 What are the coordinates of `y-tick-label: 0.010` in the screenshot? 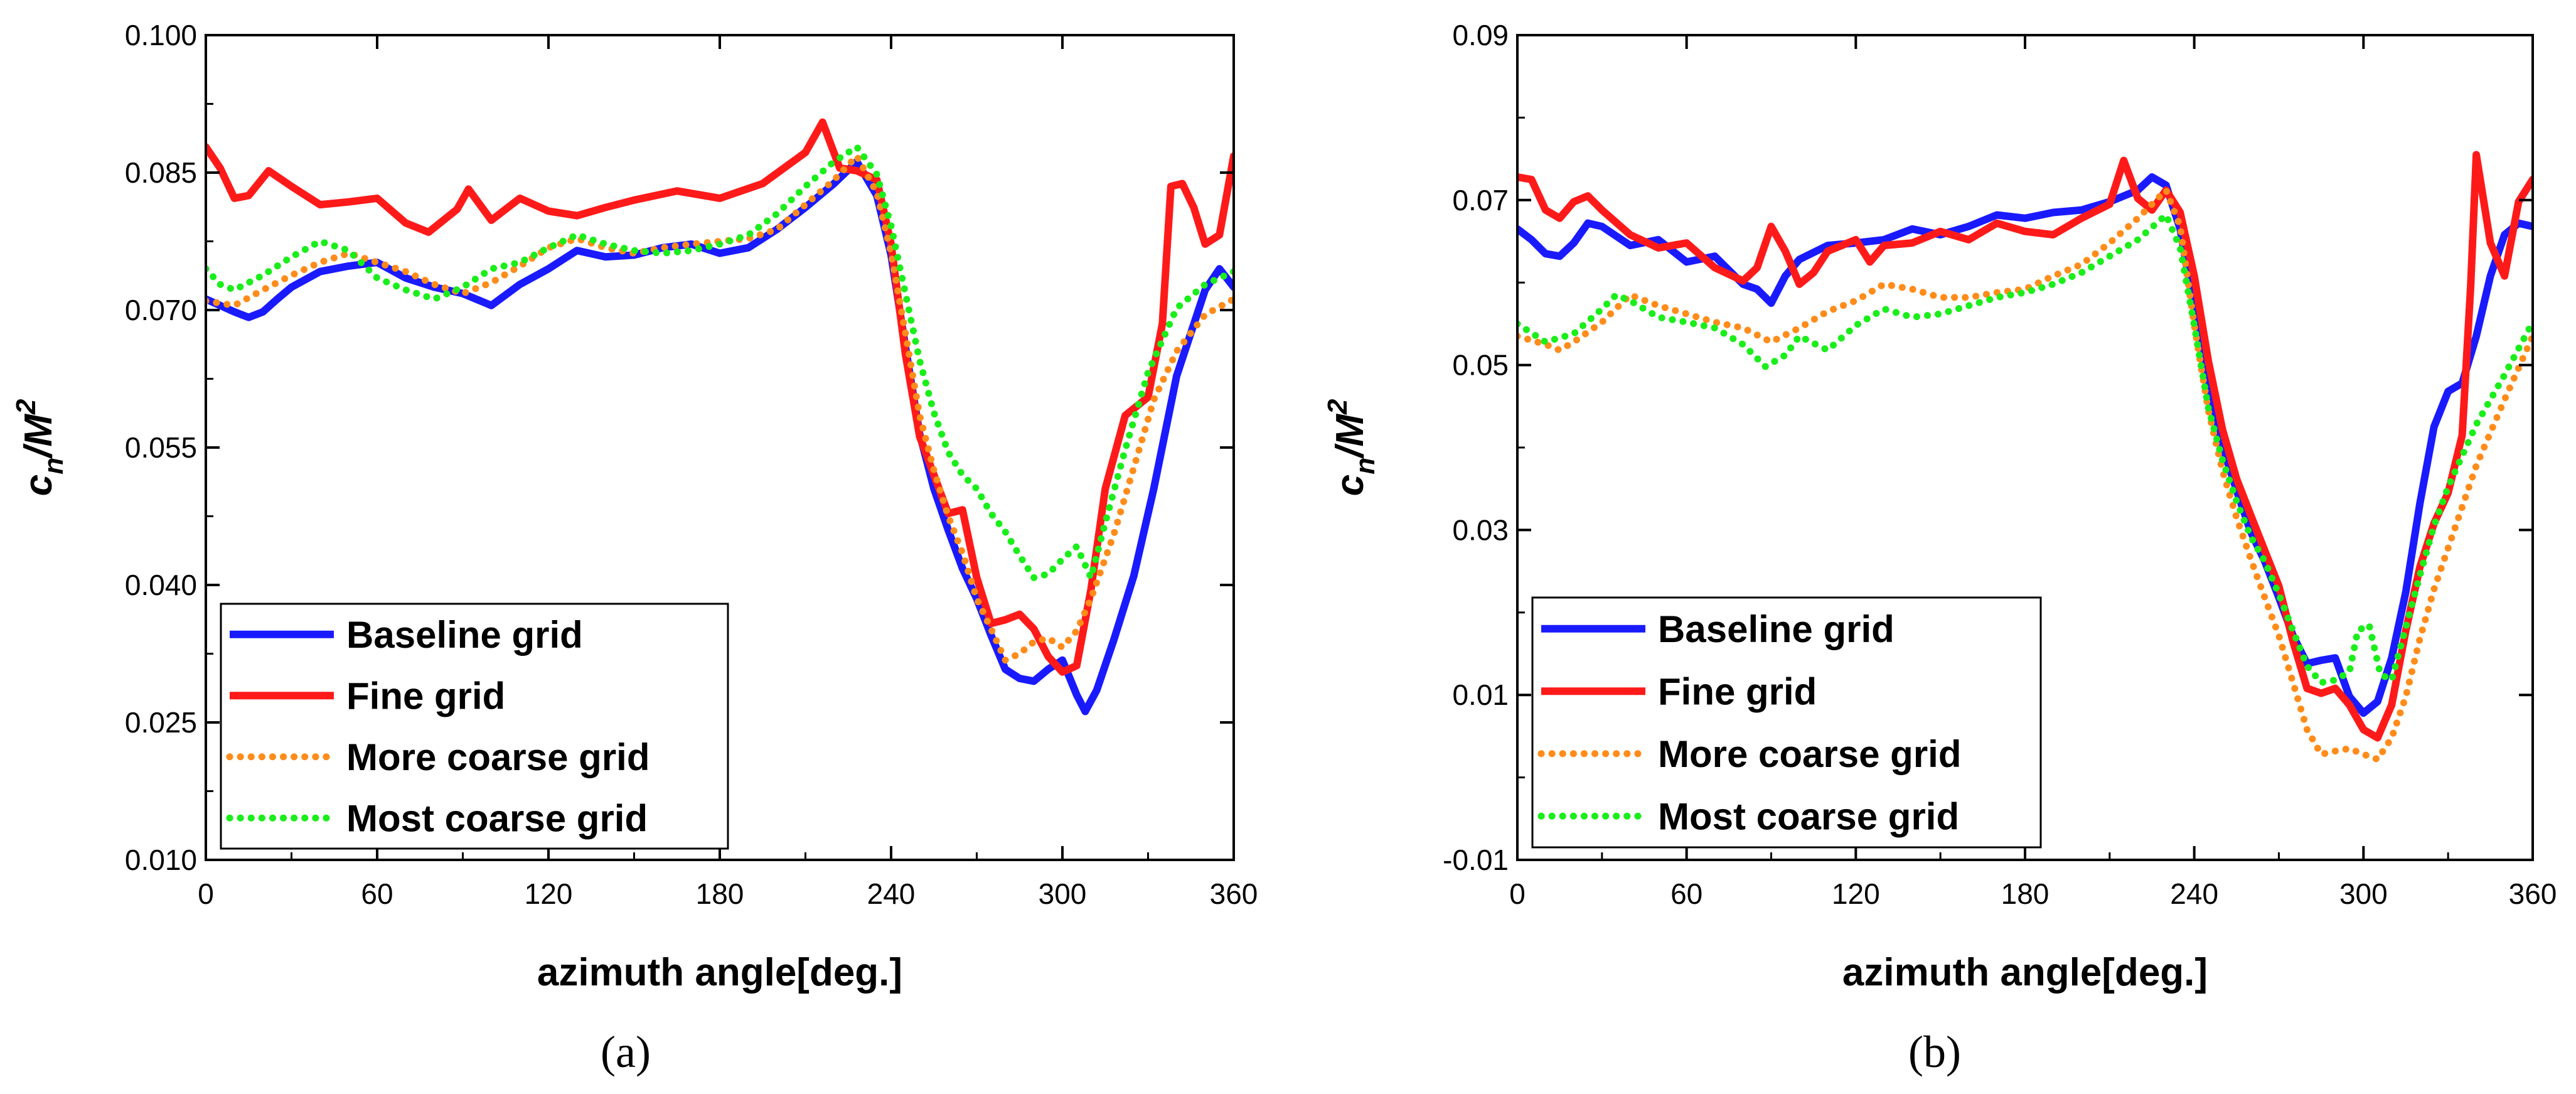 It's located at (161, 860).